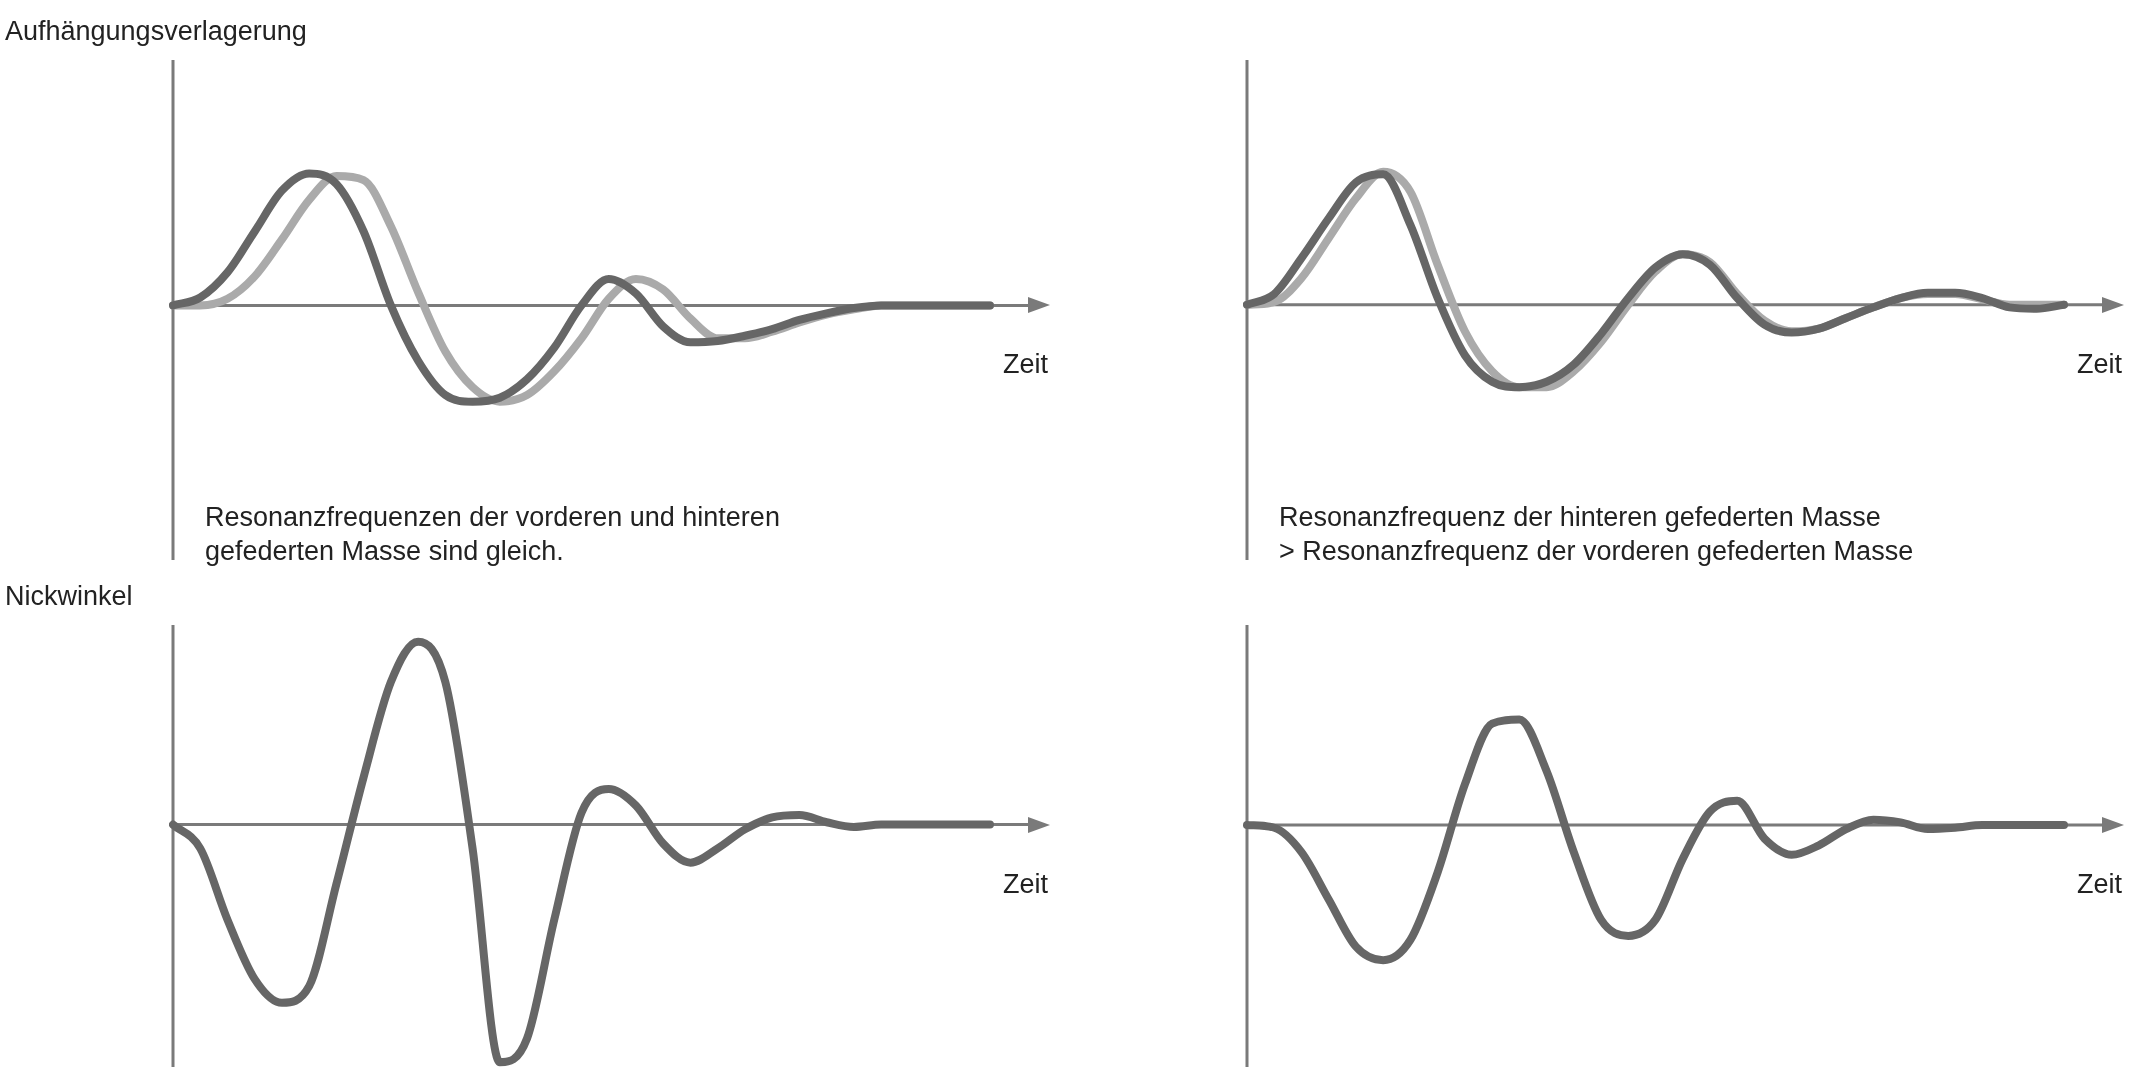 This screenshot has width=2135, height=1067. What do you see at coordinates (492, 534) in the screenshot?
I see `text: Resonanzfrequenzen der vorderen und hinteren gefederten Masse sind gleich.` at bounding box center [492, 534].